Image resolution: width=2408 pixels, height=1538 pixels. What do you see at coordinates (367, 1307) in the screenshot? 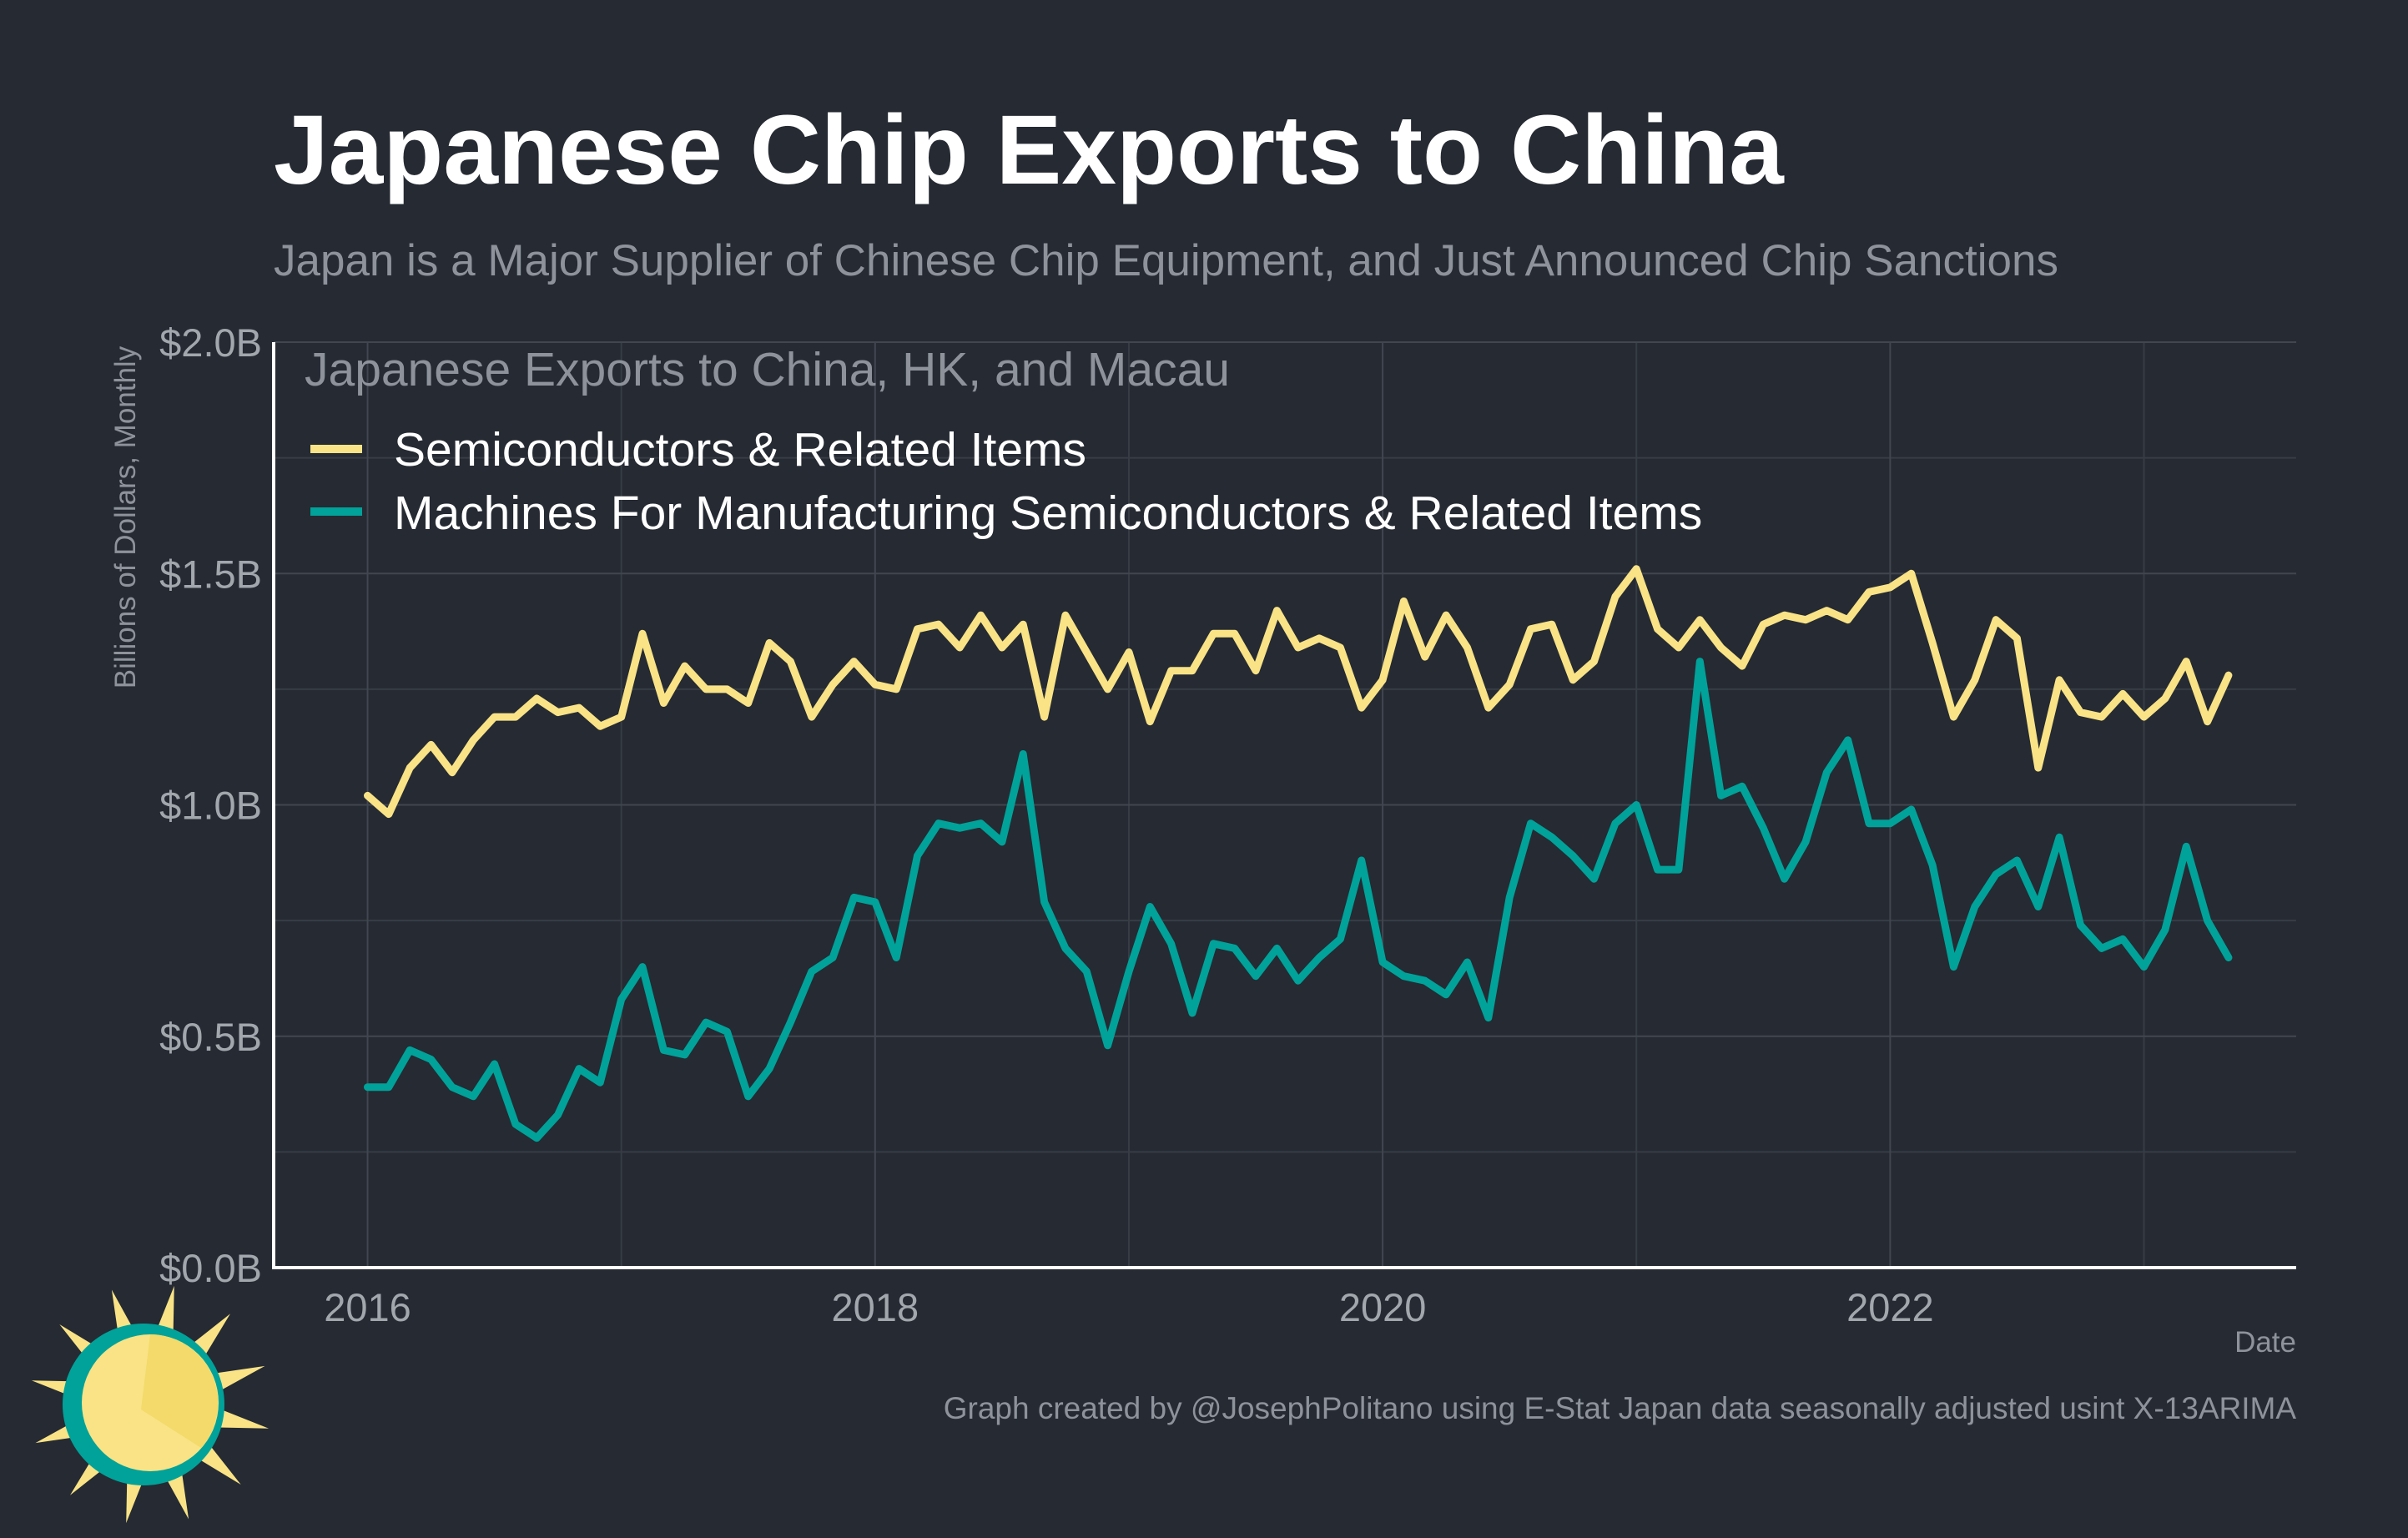
I see `x-tick-label: 2016` at bounding box center [367, 1307].